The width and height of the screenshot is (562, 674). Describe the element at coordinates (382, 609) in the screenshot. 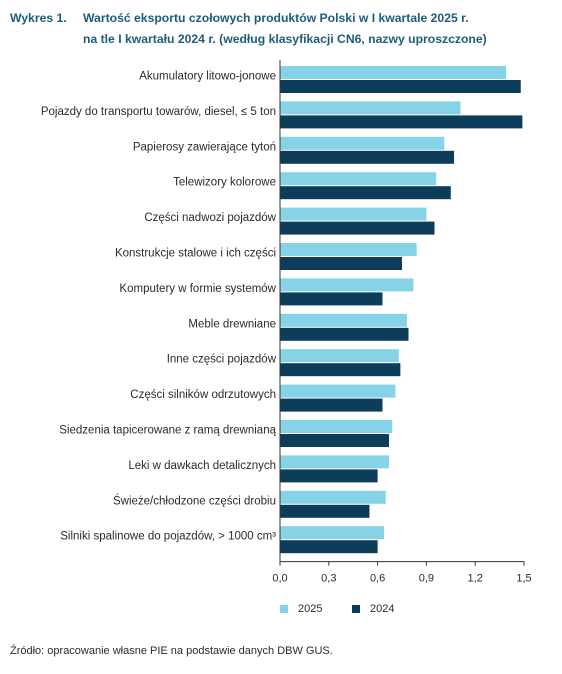

I see `legend-label-2024: 2024` at that location.